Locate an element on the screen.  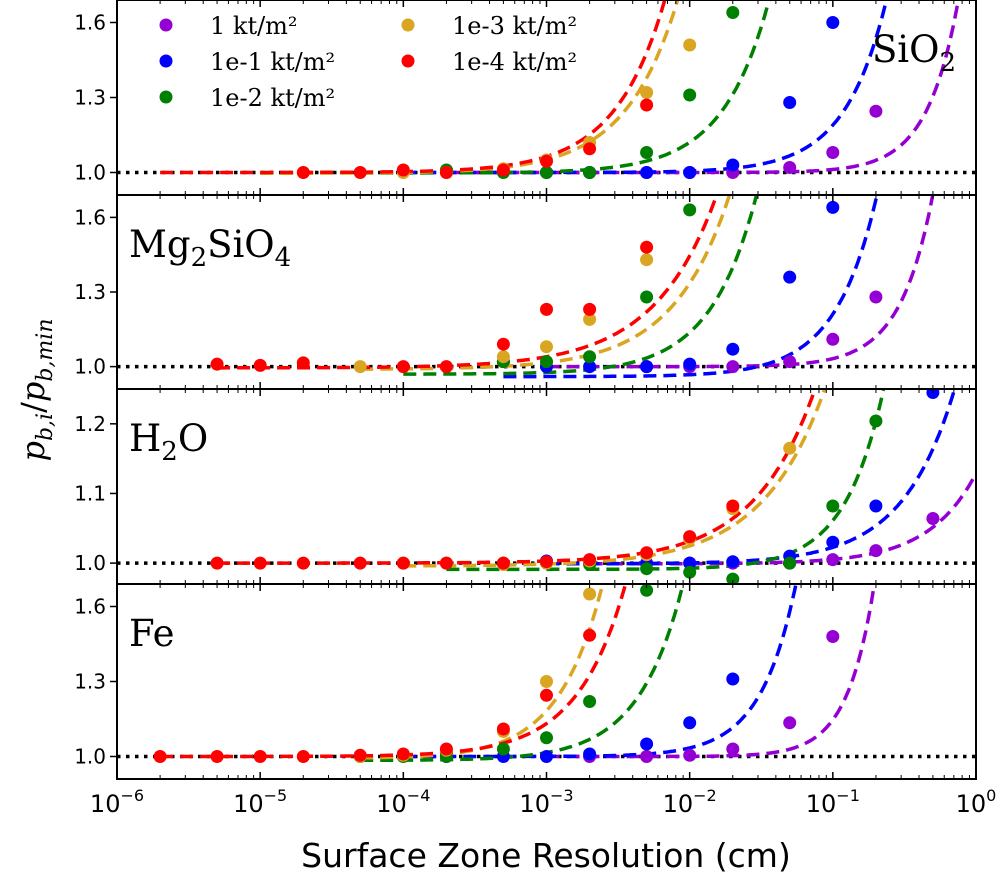
x-tick-exponent: −1 is located at coordinates (848, 795).